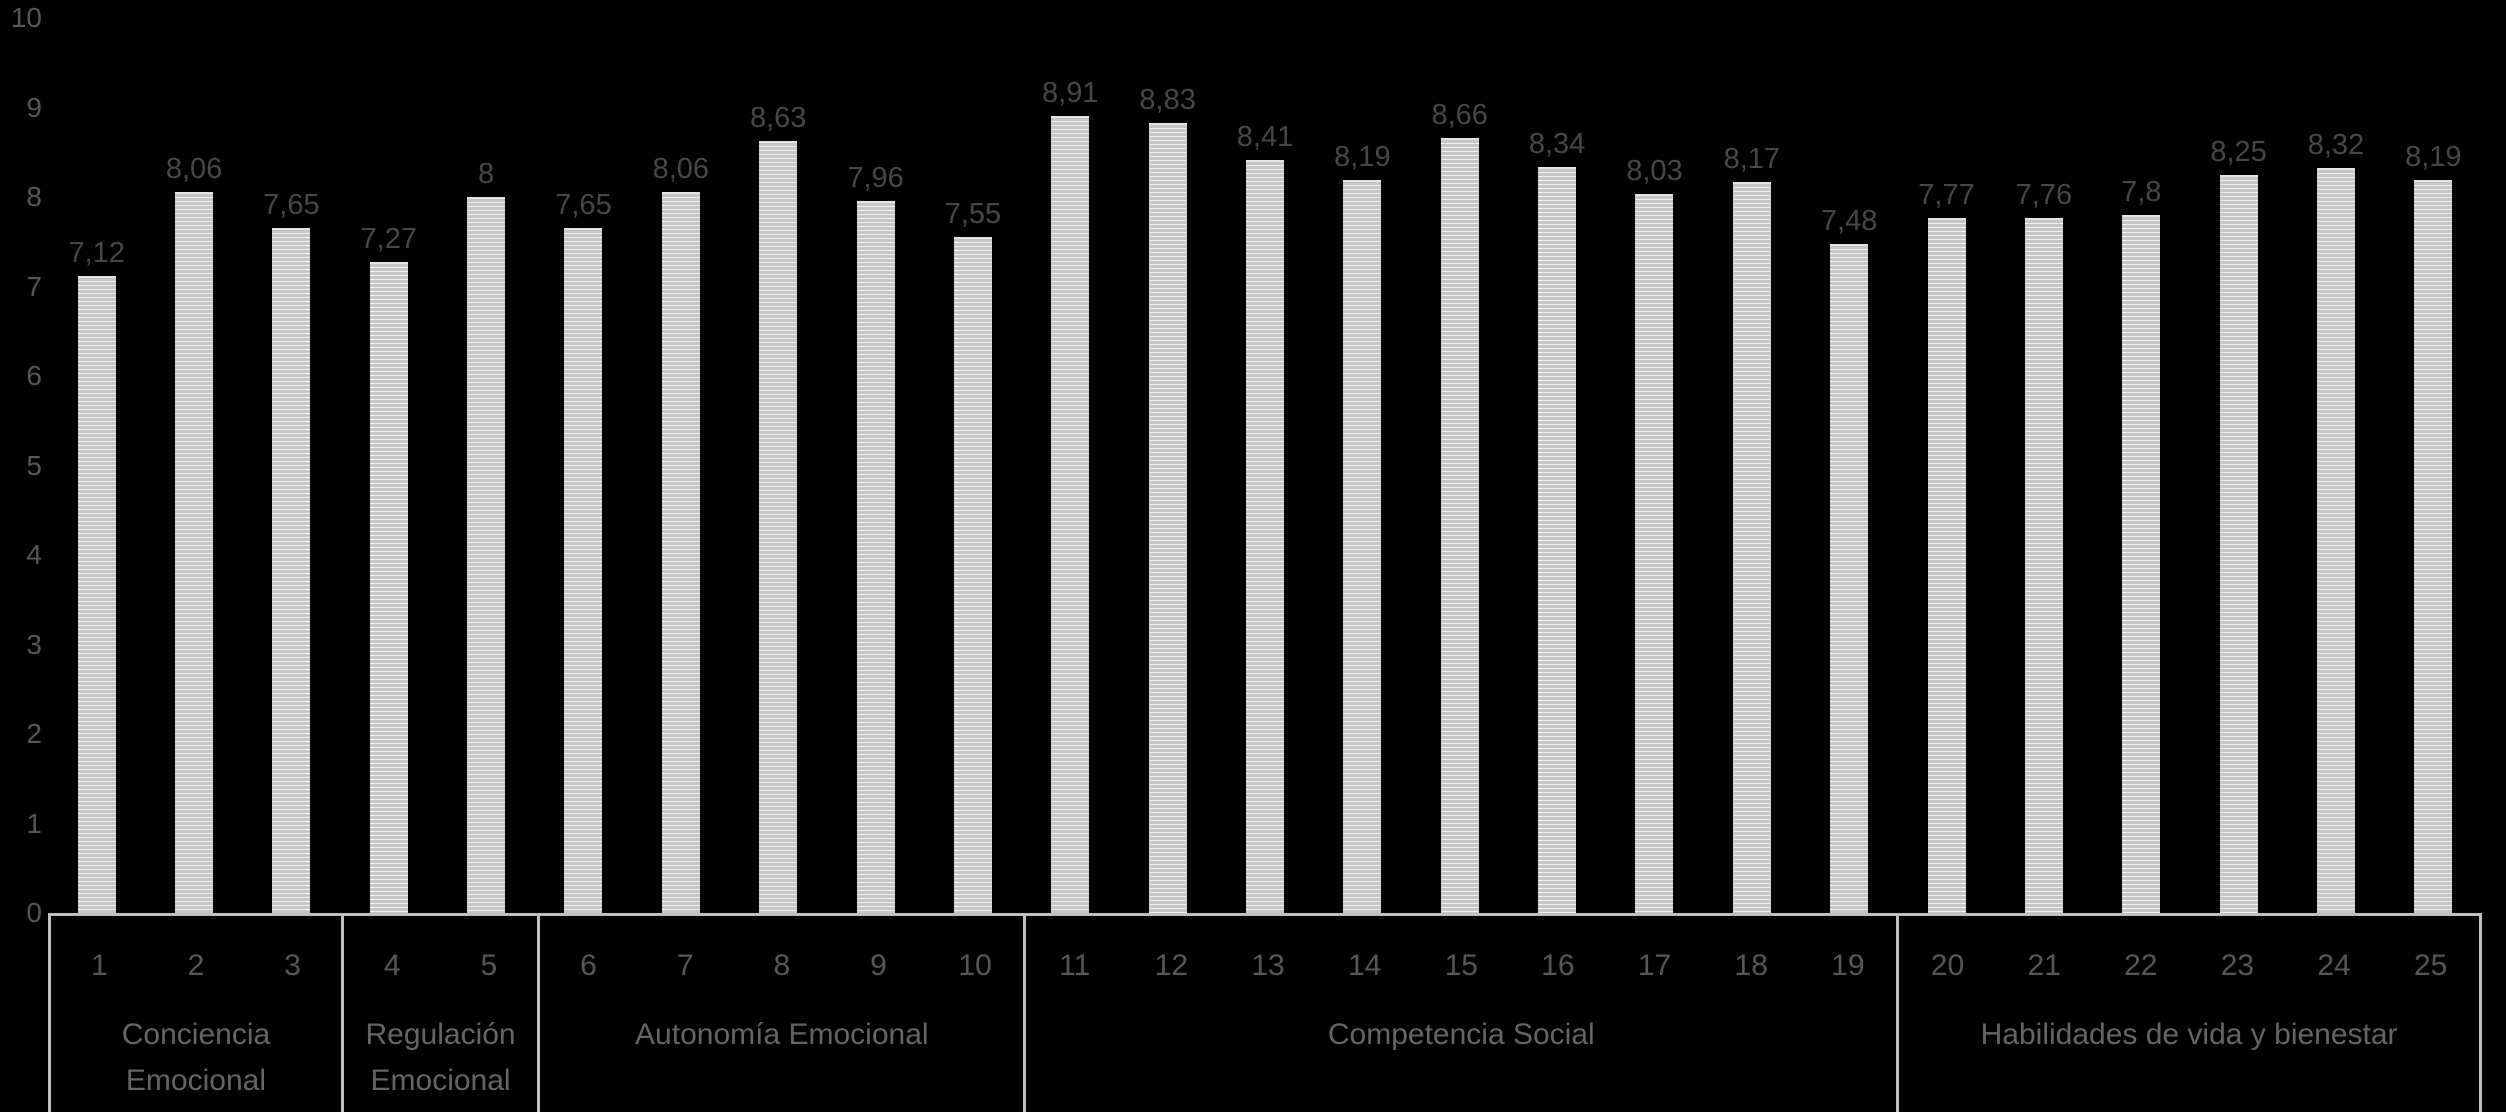 The width and height of the screenshot is (2506, 1112). Describe the element at coordinates (1362, 157) in the screenshot. I see `bar-value-label: 8,19` at that location.